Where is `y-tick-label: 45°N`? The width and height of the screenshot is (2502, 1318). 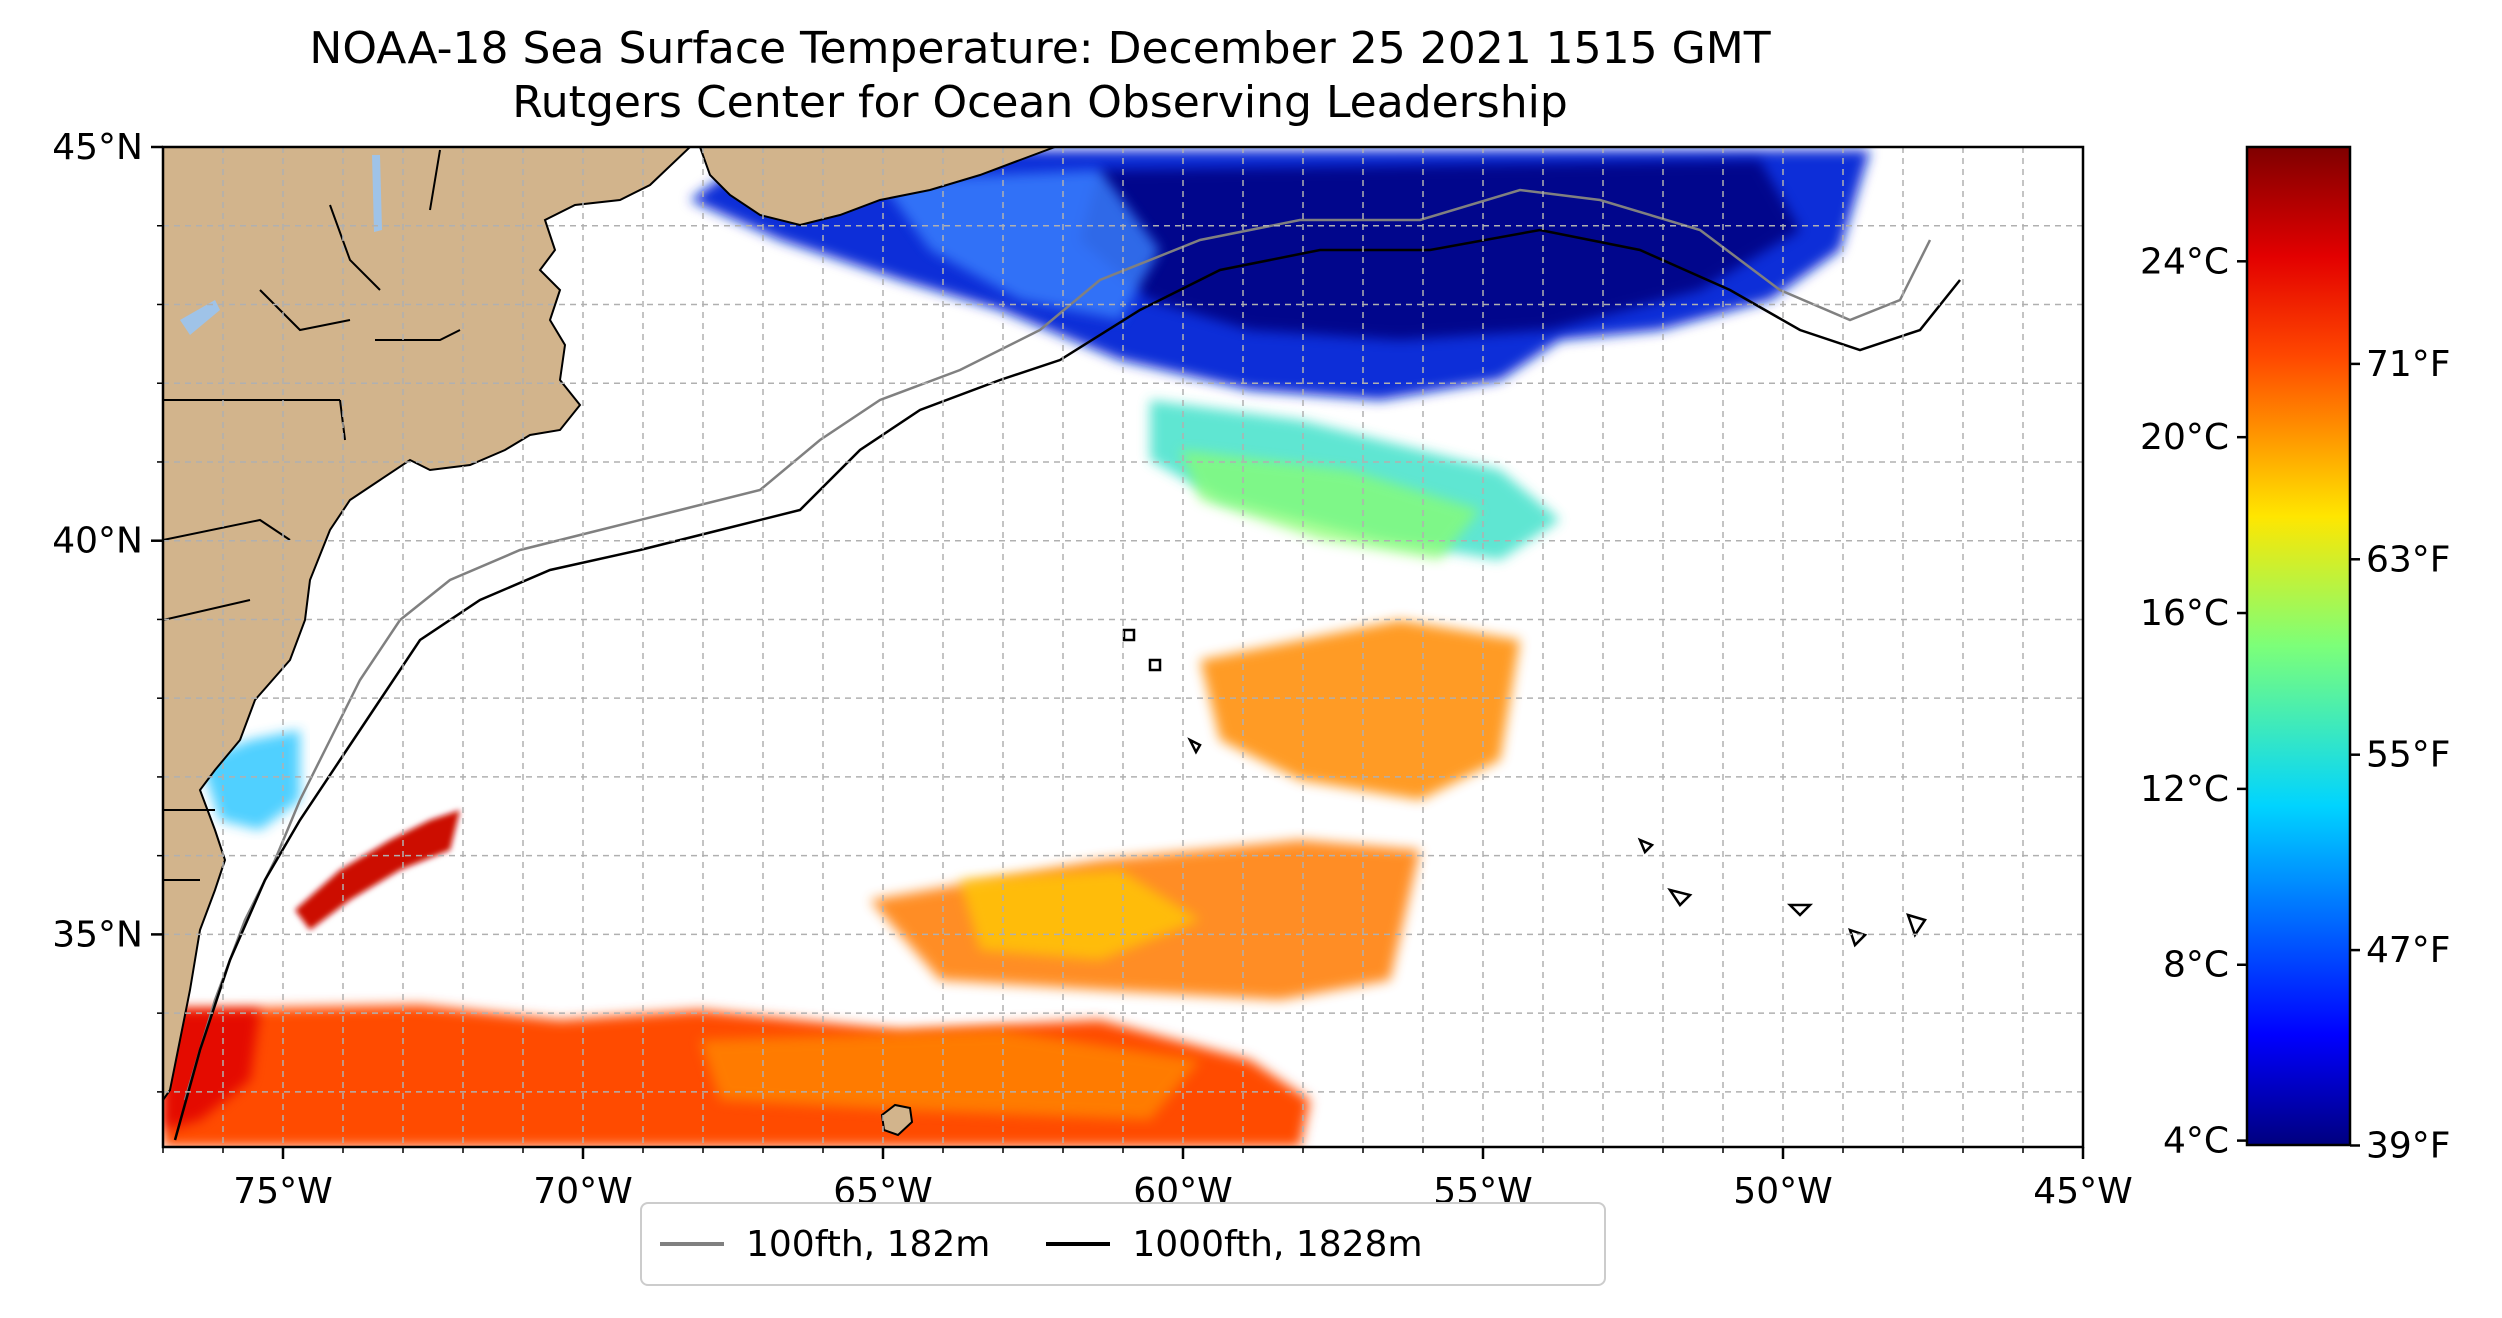
y-tick-label: 45°N is located at coordinates (97, 147).